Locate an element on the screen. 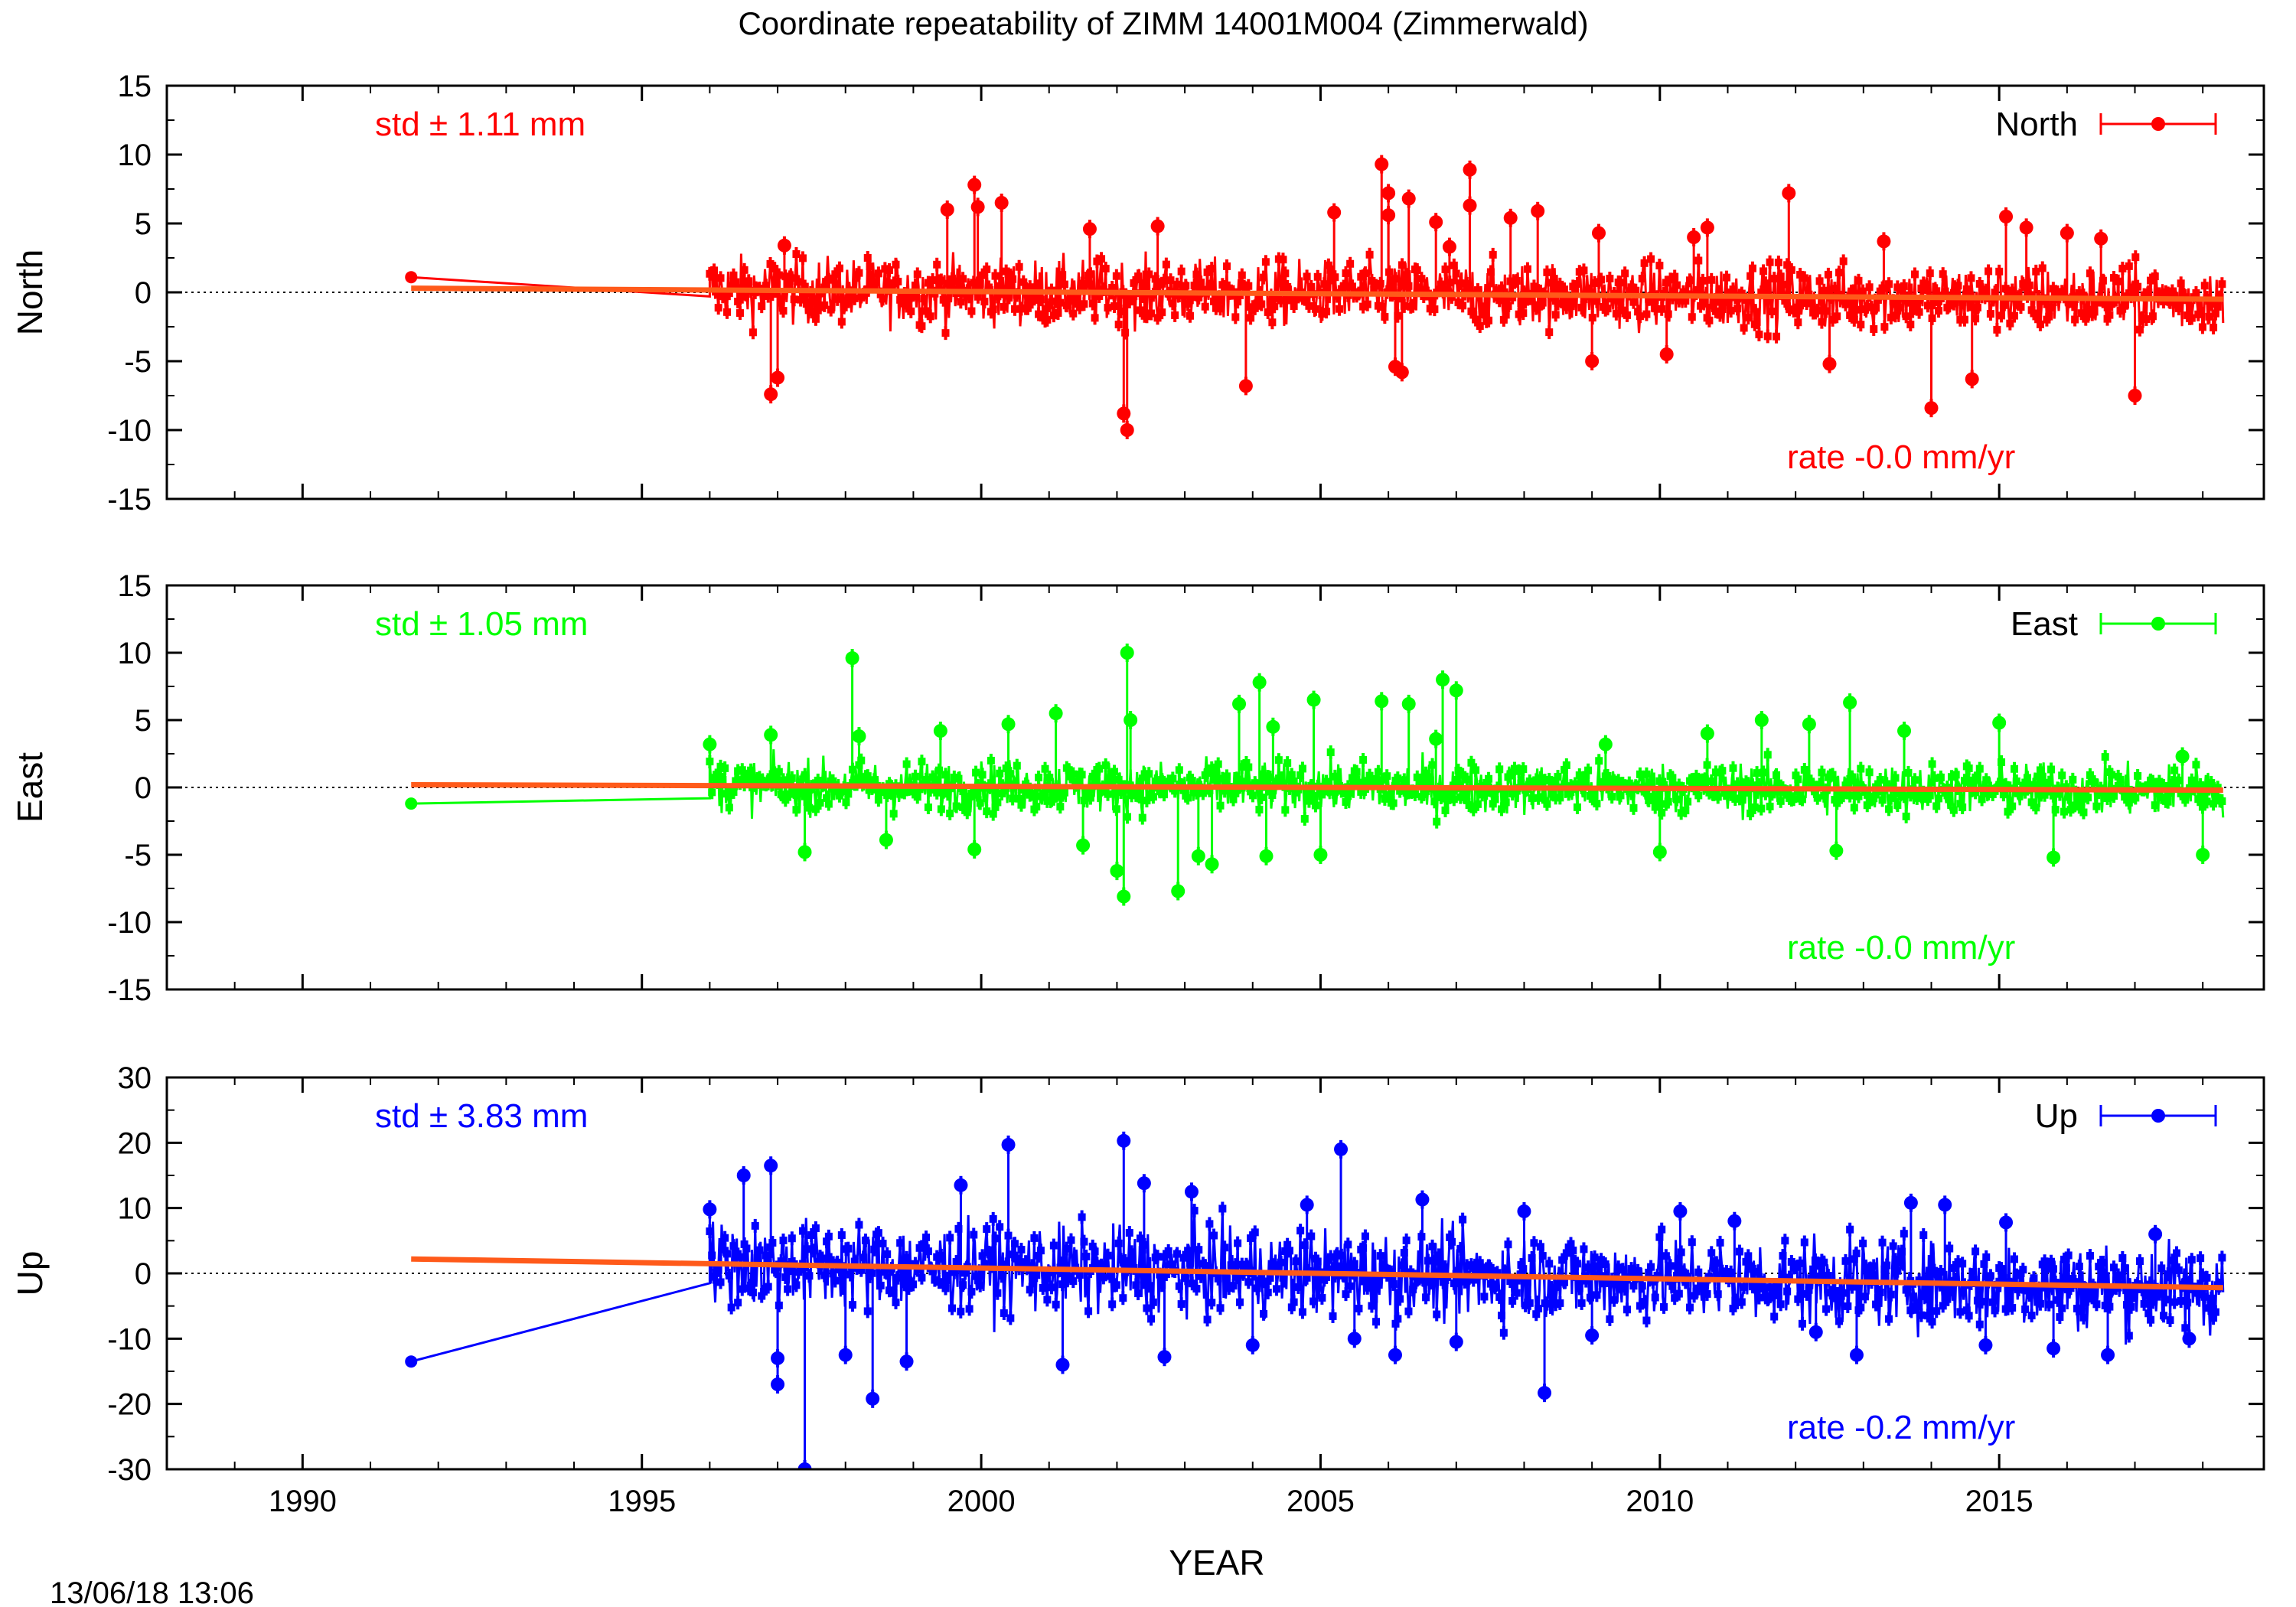  east-data is located at coordinates (1315, 775).